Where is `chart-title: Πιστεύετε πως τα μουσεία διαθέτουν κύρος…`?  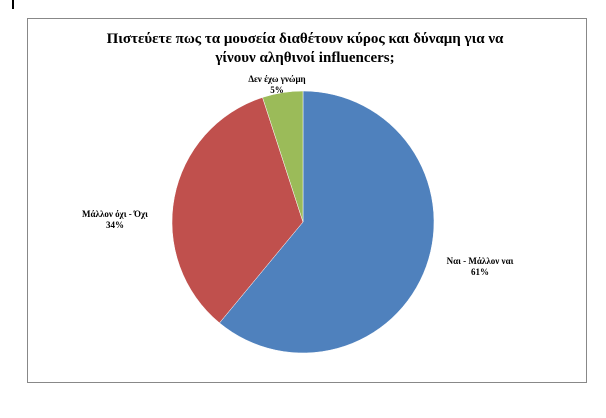 chart-title: Πιστεύετε πως τα μουσεία διαθέτουν κύρος… is located at coordinates (305, 48).